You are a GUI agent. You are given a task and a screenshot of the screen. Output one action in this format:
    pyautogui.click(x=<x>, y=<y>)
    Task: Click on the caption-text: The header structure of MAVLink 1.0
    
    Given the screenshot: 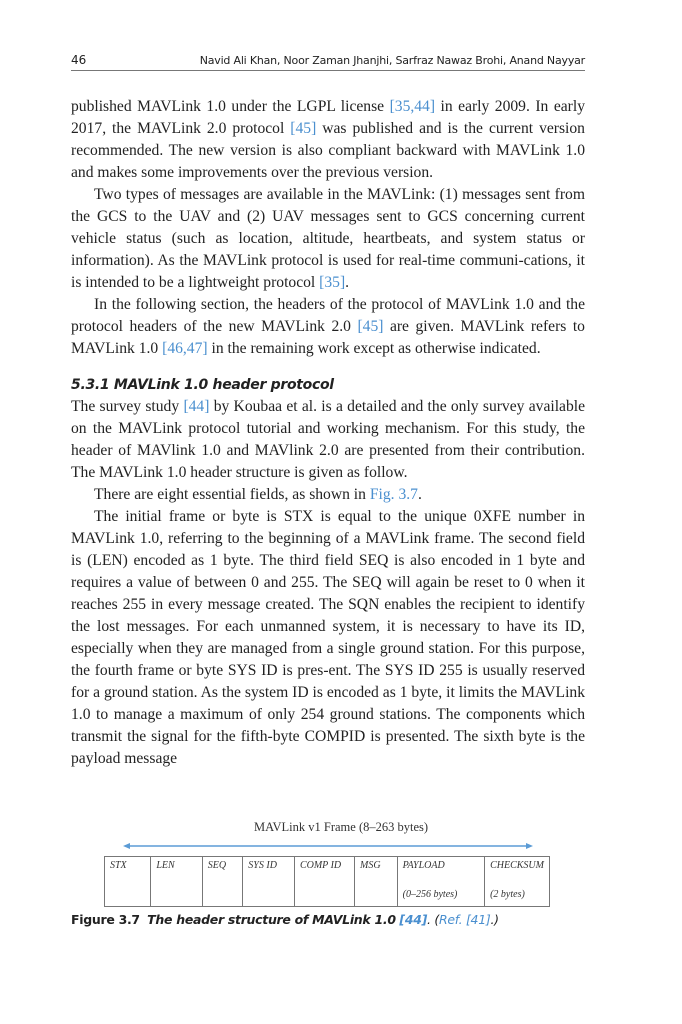 What is the action you would take?
    pyautogui.click(x=271, y=919)
    